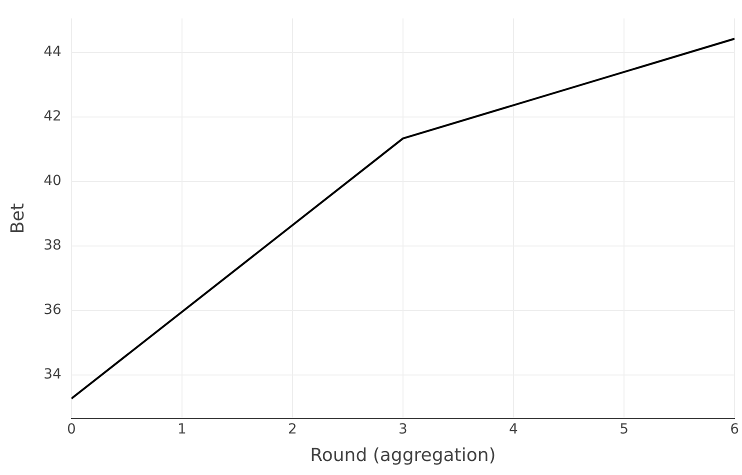  I want to click on x-tick-label: 6, so click(735, 430).